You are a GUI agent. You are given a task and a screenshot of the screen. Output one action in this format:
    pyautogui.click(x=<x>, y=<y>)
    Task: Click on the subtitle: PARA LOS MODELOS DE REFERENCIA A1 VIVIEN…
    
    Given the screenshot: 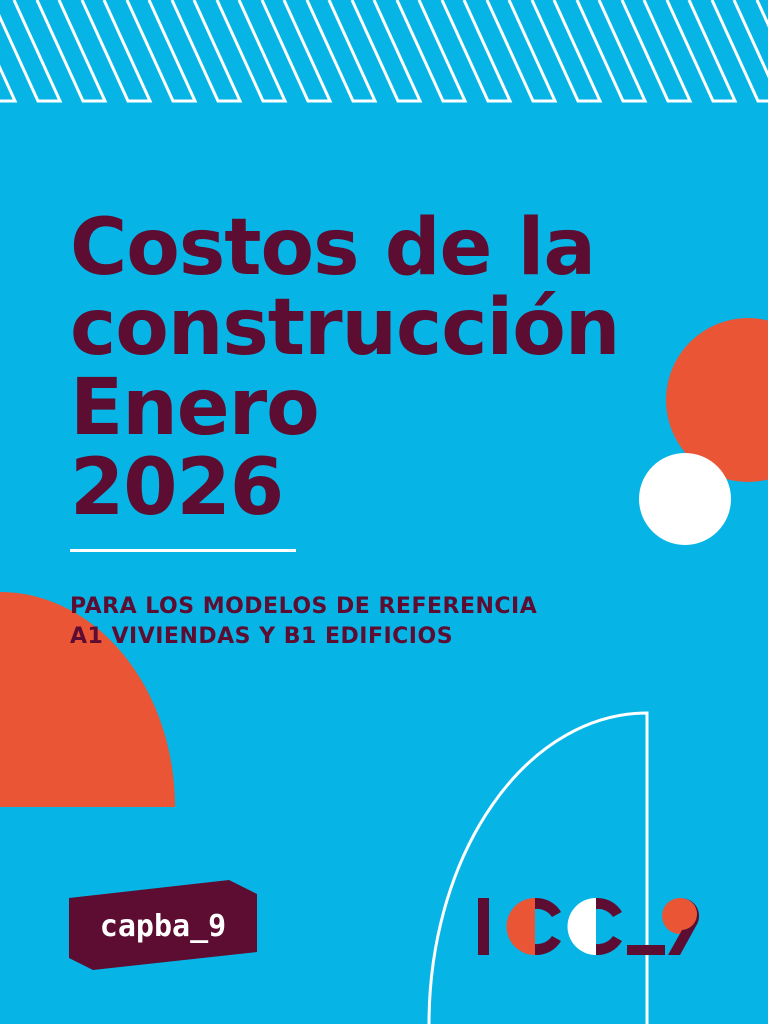 What is the action you would take?
    pyautogui.click(x=303, y=622)
    